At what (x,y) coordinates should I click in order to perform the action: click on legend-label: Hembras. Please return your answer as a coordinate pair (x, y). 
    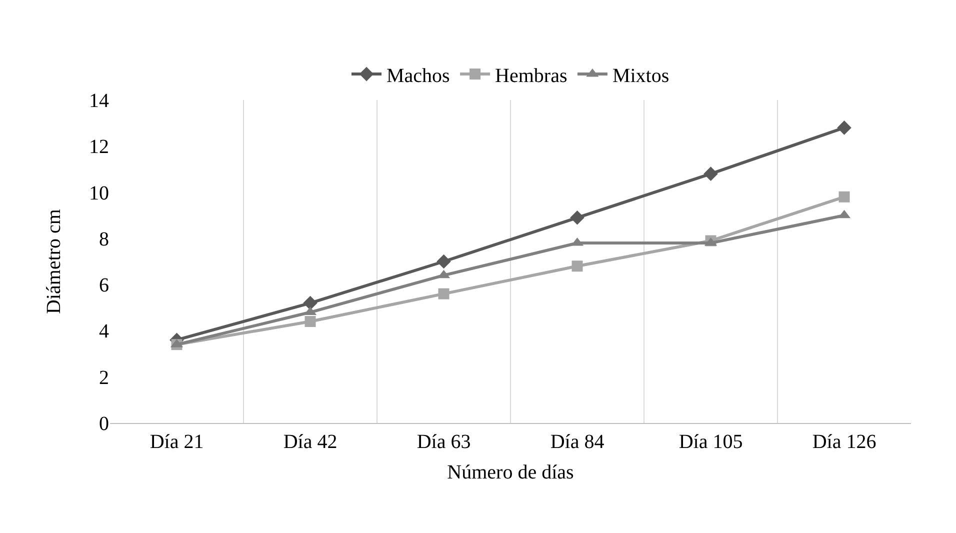
    Looking at the image, I should click on (531, 75).